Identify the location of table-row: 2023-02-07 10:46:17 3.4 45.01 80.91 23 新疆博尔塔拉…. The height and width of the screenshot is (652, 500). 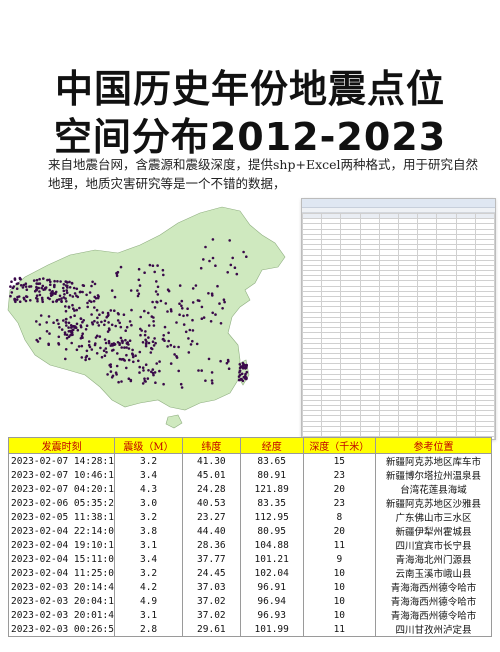
(249, 475).